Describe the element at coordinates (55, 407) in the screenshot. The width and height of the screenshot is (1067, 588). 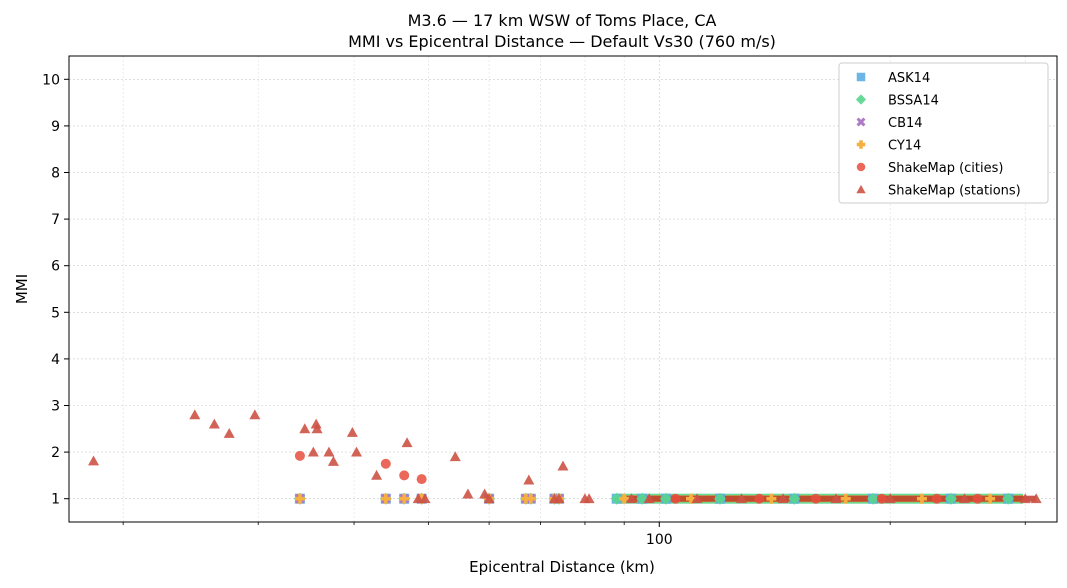
I see `y-tick-label: 3` at that location.